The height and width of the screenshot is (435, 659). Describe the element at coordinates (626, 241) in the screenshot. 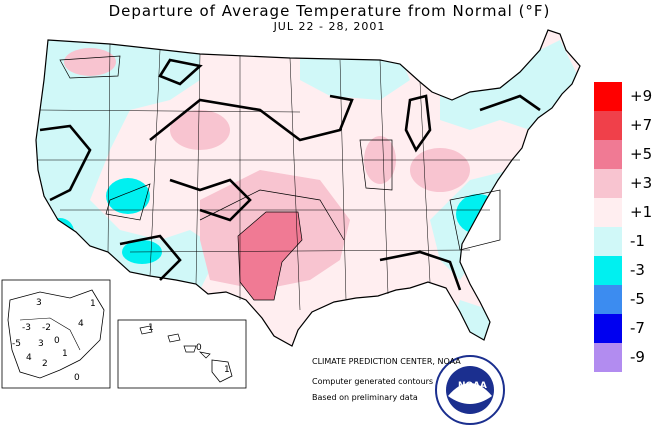

I see `legend-item: -1` at that location.